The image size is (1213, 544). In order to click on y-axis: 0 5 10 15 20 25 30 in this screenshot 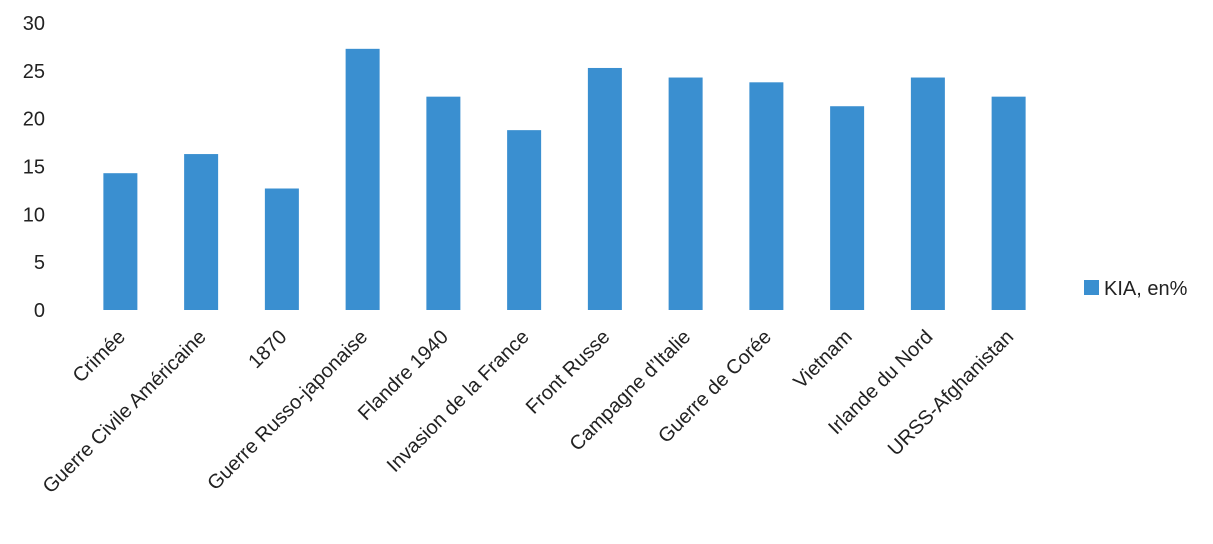, I will do `click(34, 167)`.